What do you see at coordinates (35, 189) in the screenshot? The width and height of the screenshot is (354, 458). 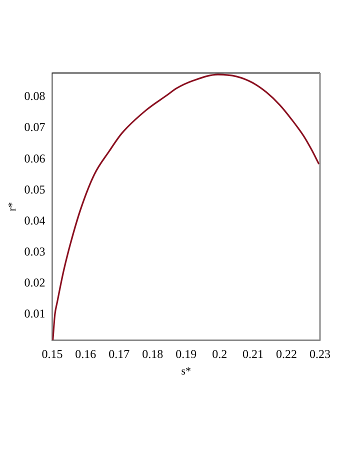 I see `y-tick-label: 0.05` at bounding box center [35, 189].